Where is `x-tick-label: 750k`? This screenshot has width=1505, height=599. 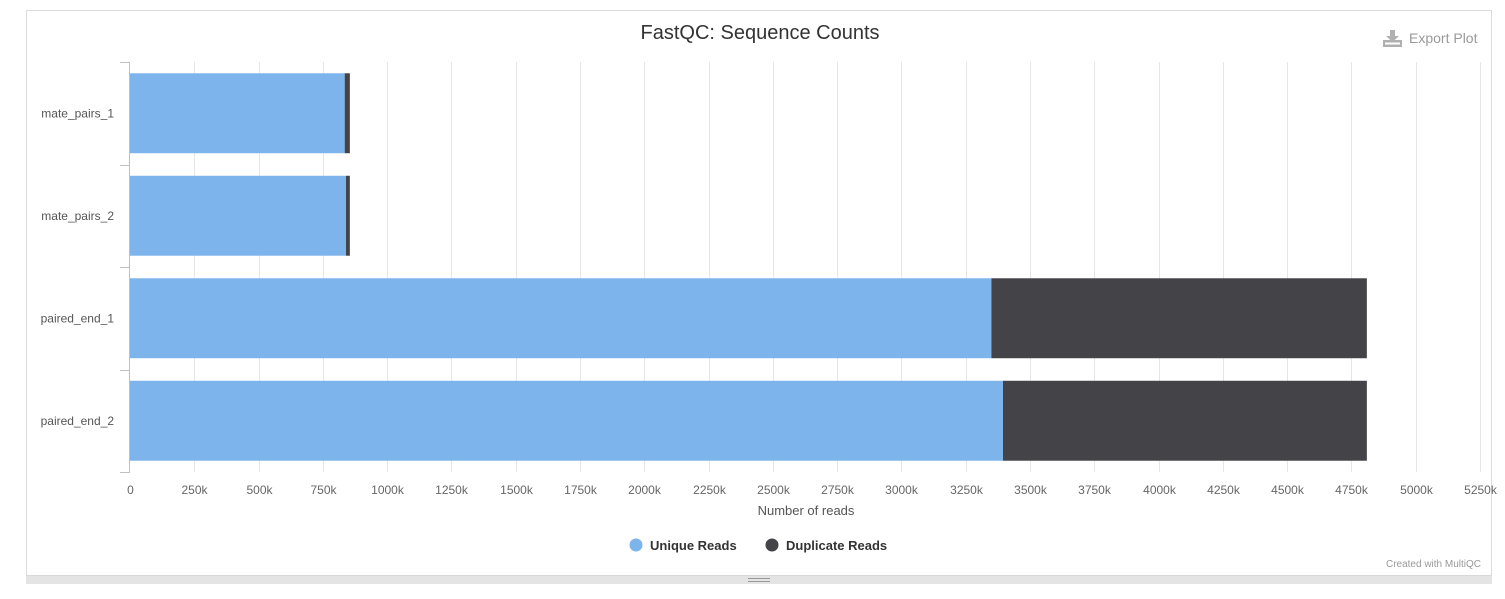 x-tick-label: 750k is located at coordinates (323, 490).